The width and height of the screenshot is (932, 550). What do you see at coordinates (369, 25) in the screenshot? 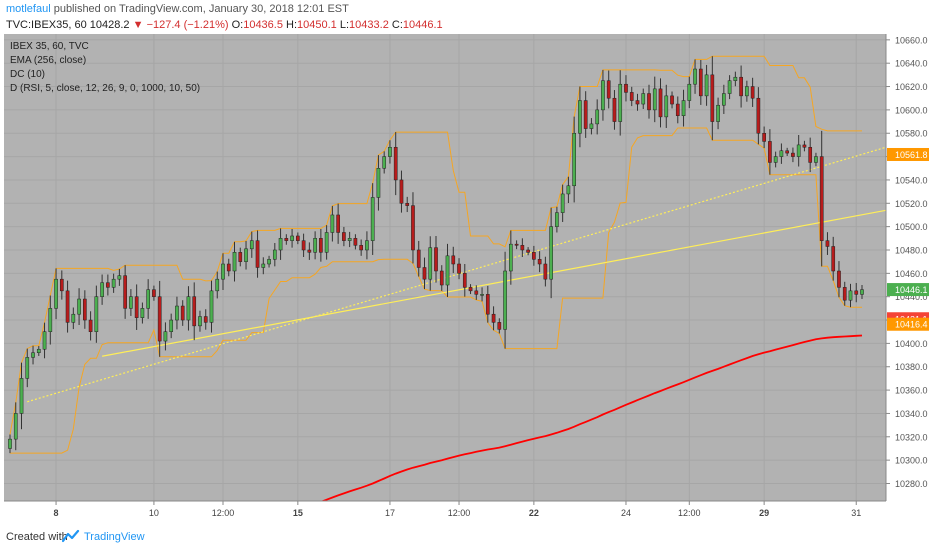
I see `low-value: 10433.2` at bounding box center [369, 25].